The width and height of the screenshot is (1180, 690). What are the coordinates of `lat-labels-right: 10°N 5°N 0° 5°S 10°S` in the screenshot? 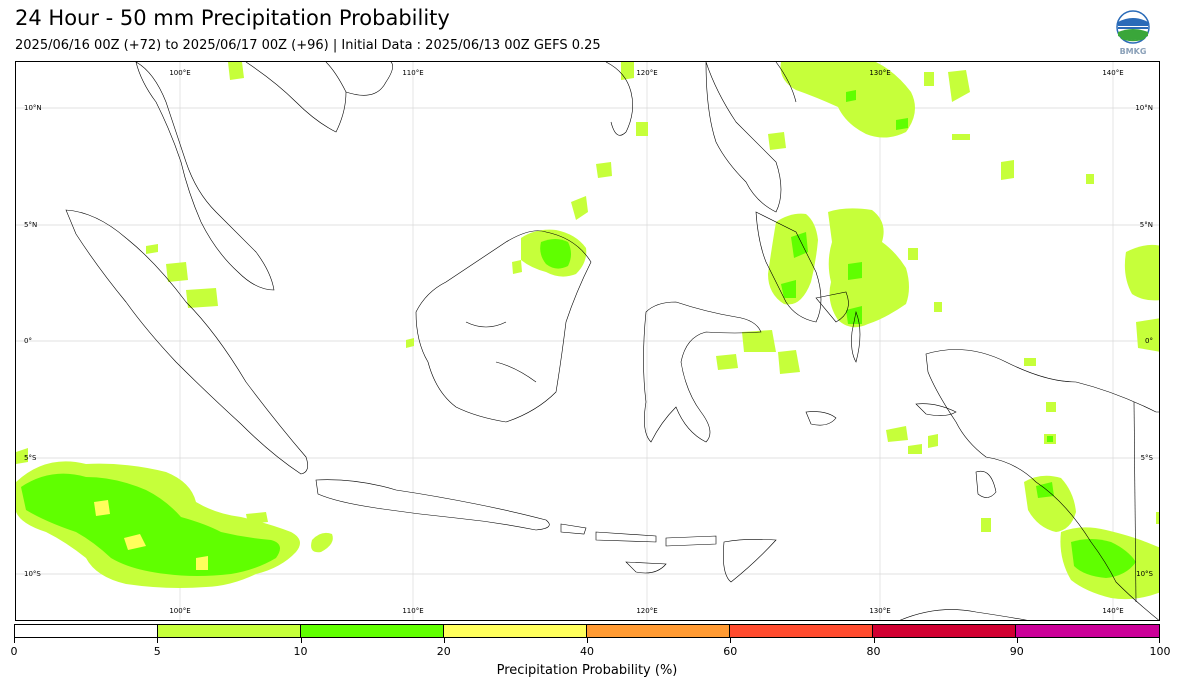 It's located at (1144, 341).